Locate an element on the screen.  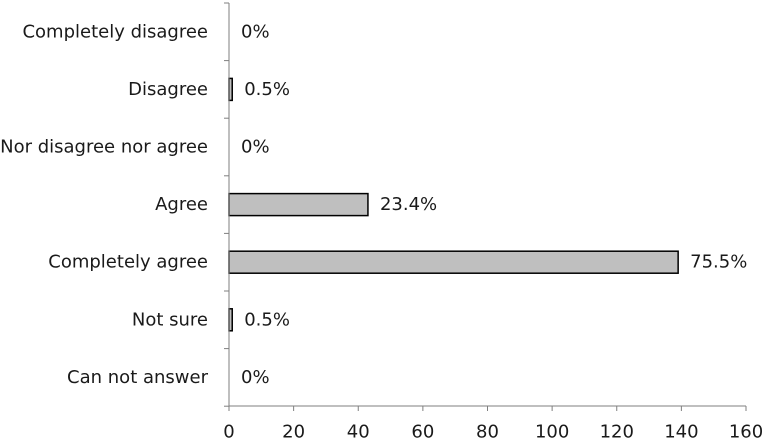
category-label-agree: Agree is located at coordinates (181, 204).